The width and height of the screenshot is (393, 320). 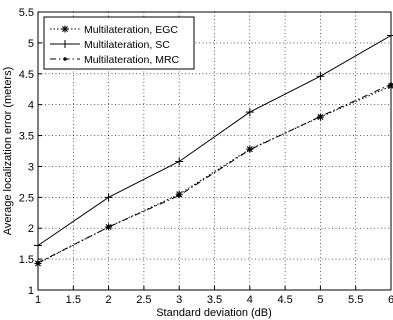 What do you see at coordinates (65, 59) in the screenshot?
I see `legend-marker-mrc` at bounding box center [65, 59].